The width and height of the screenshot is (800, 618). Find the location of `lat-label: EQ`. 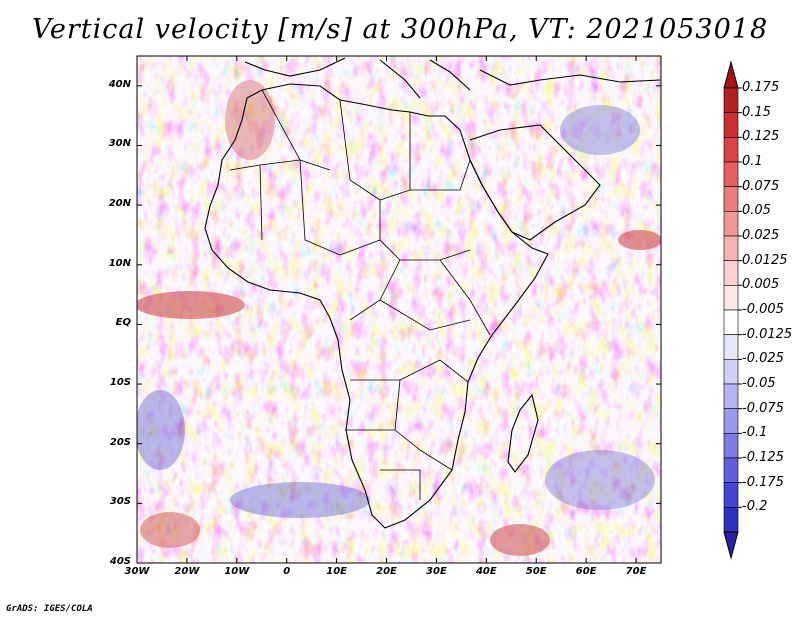

lat-label: EQ is located at coordinates (123, 323).